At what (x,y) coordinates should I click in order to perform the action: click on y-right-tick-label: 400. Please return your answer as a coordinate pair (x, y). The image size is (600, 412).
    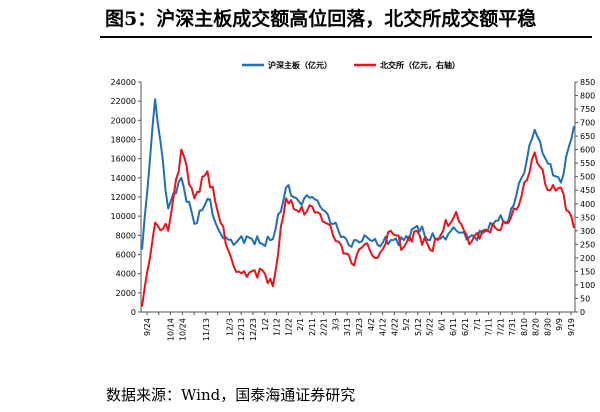
    Looking at the image, I should click on (587, 204).